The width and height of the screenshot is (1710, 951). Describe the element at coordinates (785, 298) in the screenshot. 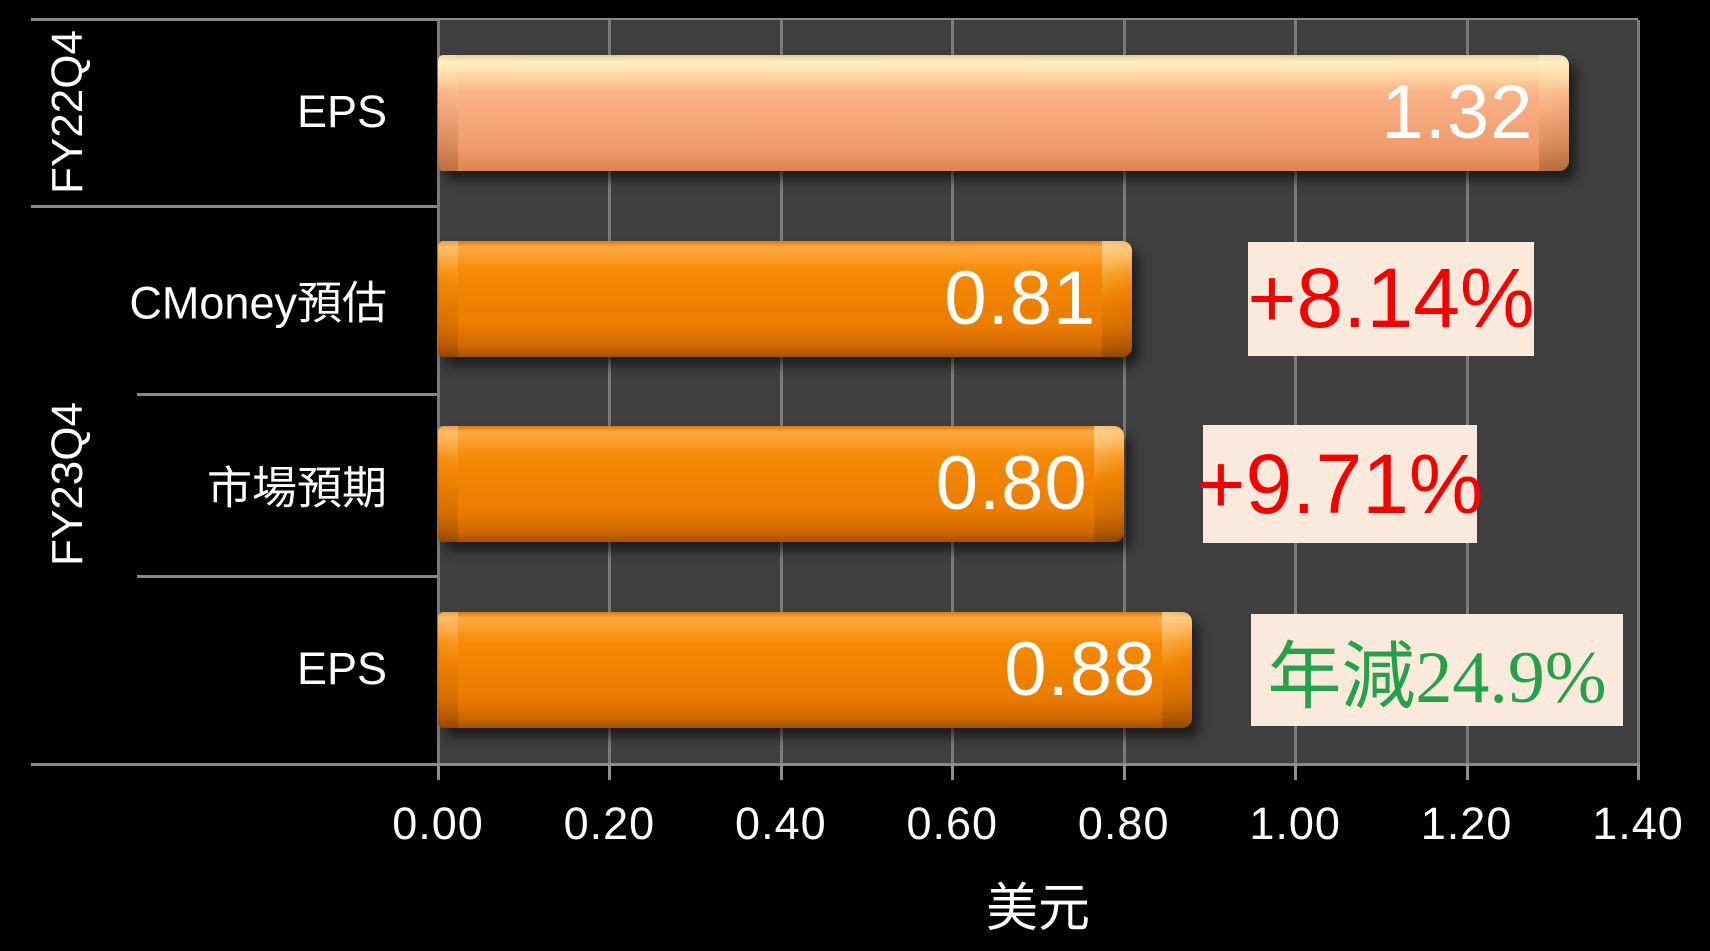

I see `bar-0.81: 0.81` at that location.